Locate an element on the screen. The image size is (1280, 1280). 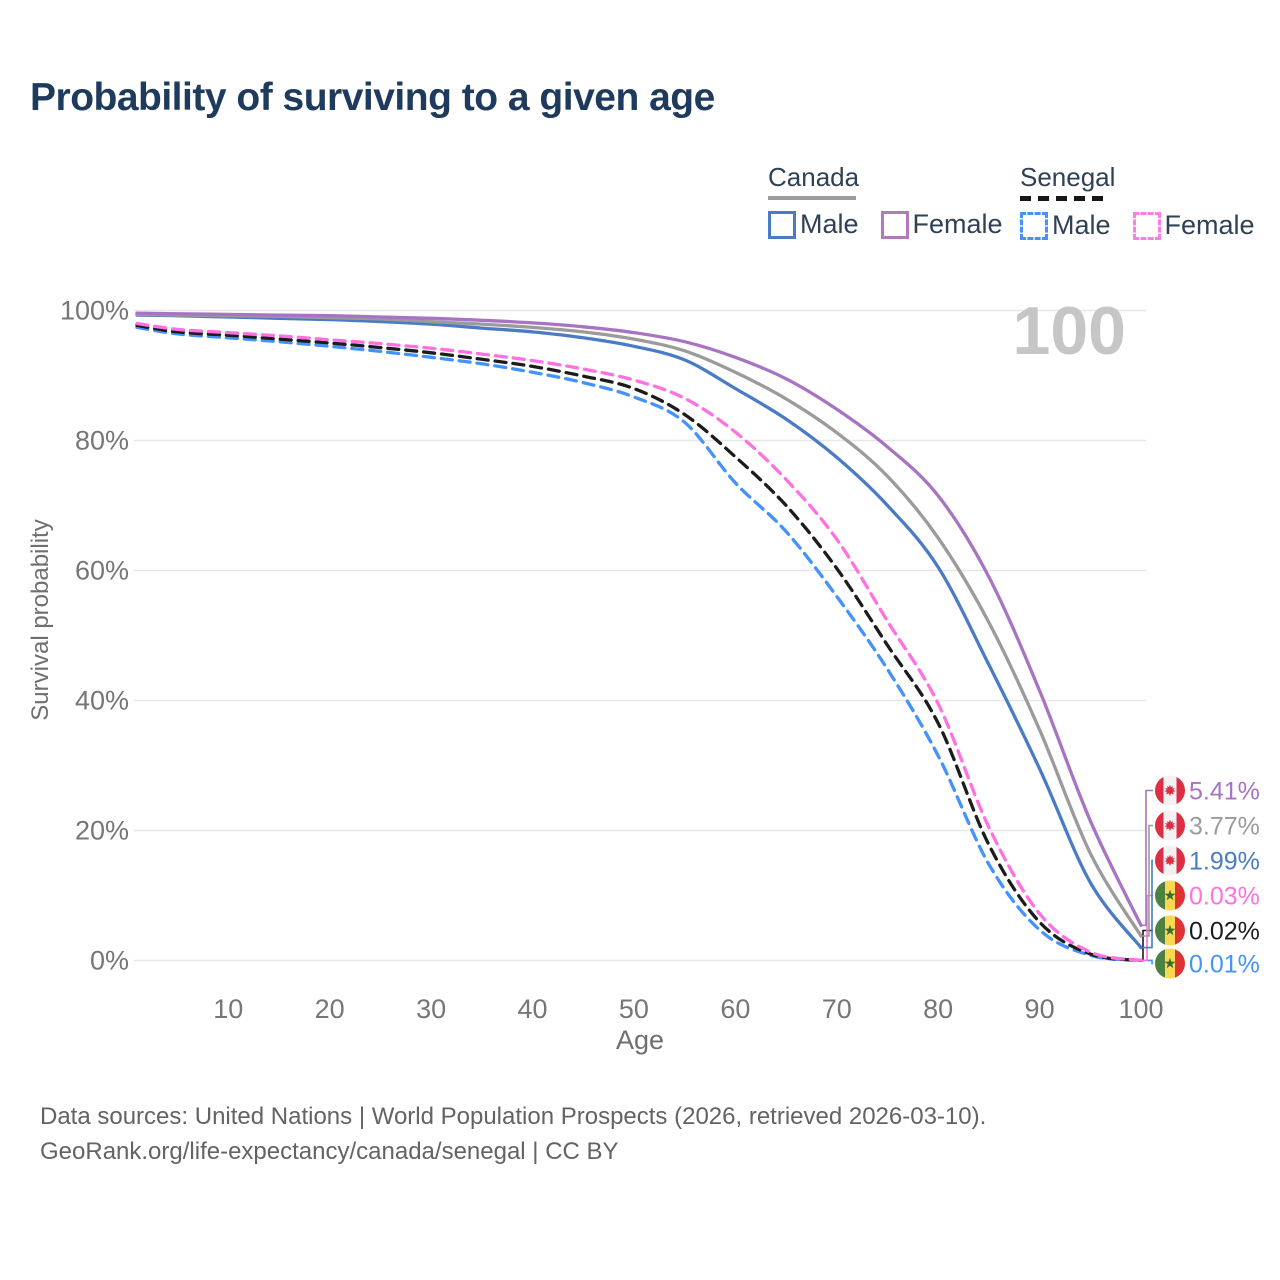
legend-swatch-canada-female-icon is located at coordinates (894, 224).